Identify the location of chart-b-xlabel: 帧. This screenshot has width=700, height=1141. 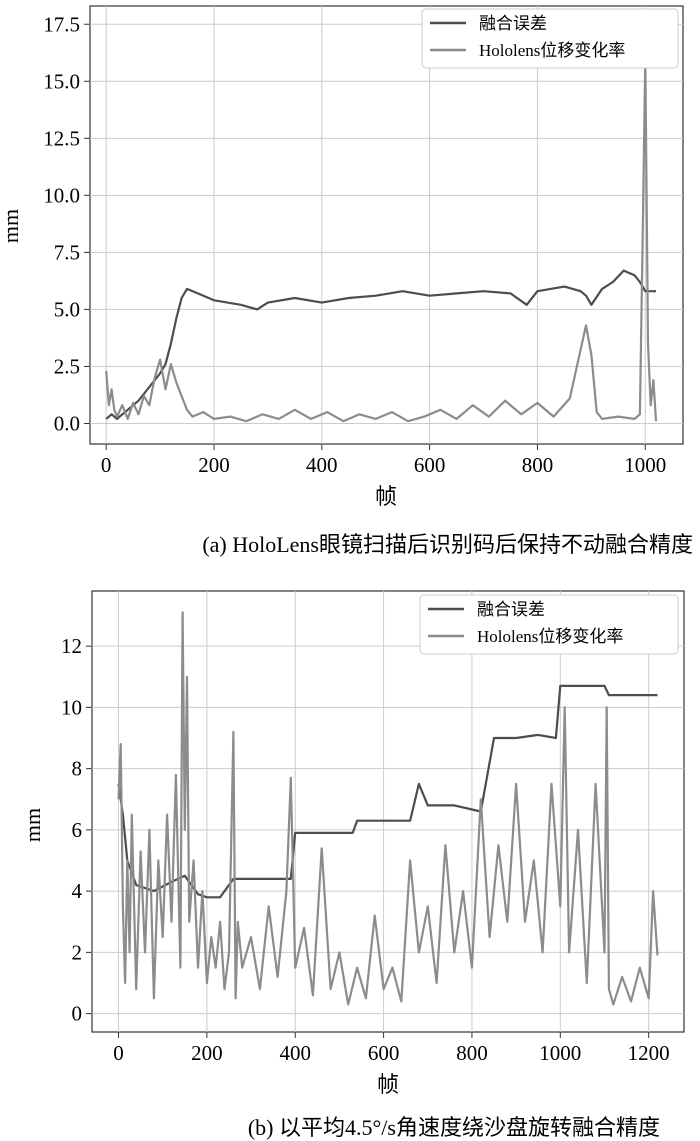
(388, 1084).